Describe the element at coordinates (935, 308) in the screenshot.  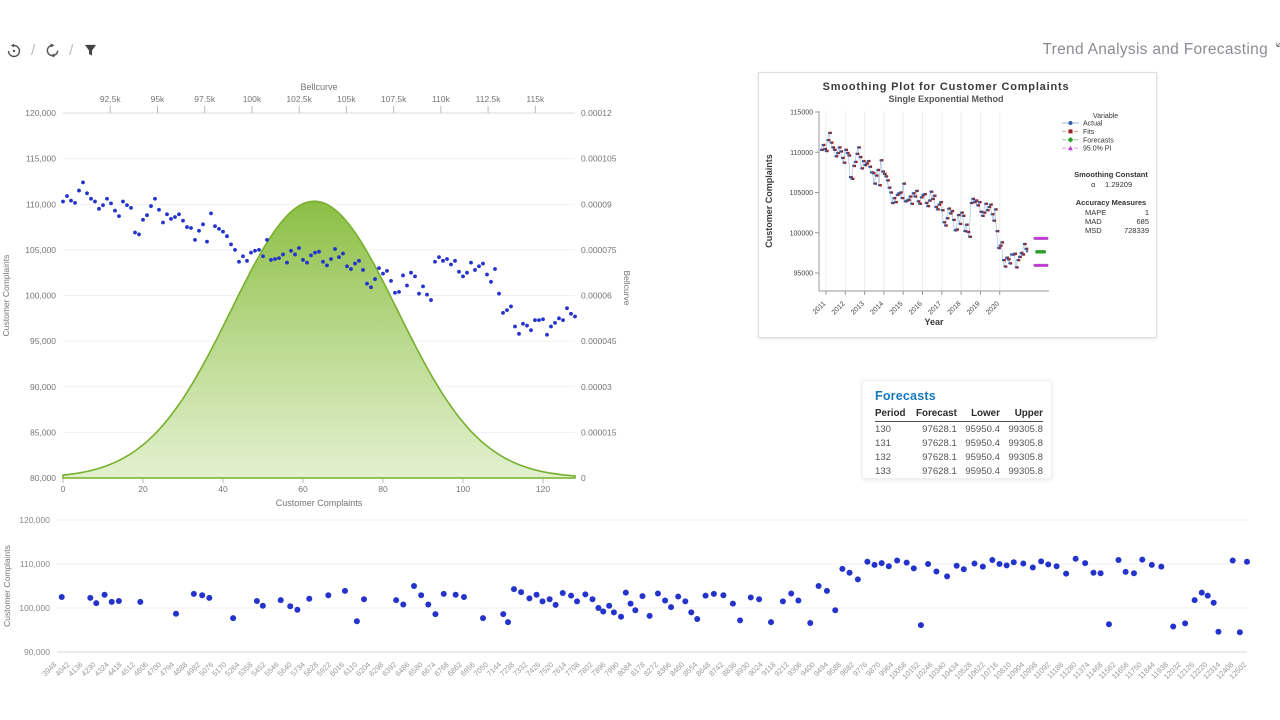
I see `svg-text: 2017` at that location.